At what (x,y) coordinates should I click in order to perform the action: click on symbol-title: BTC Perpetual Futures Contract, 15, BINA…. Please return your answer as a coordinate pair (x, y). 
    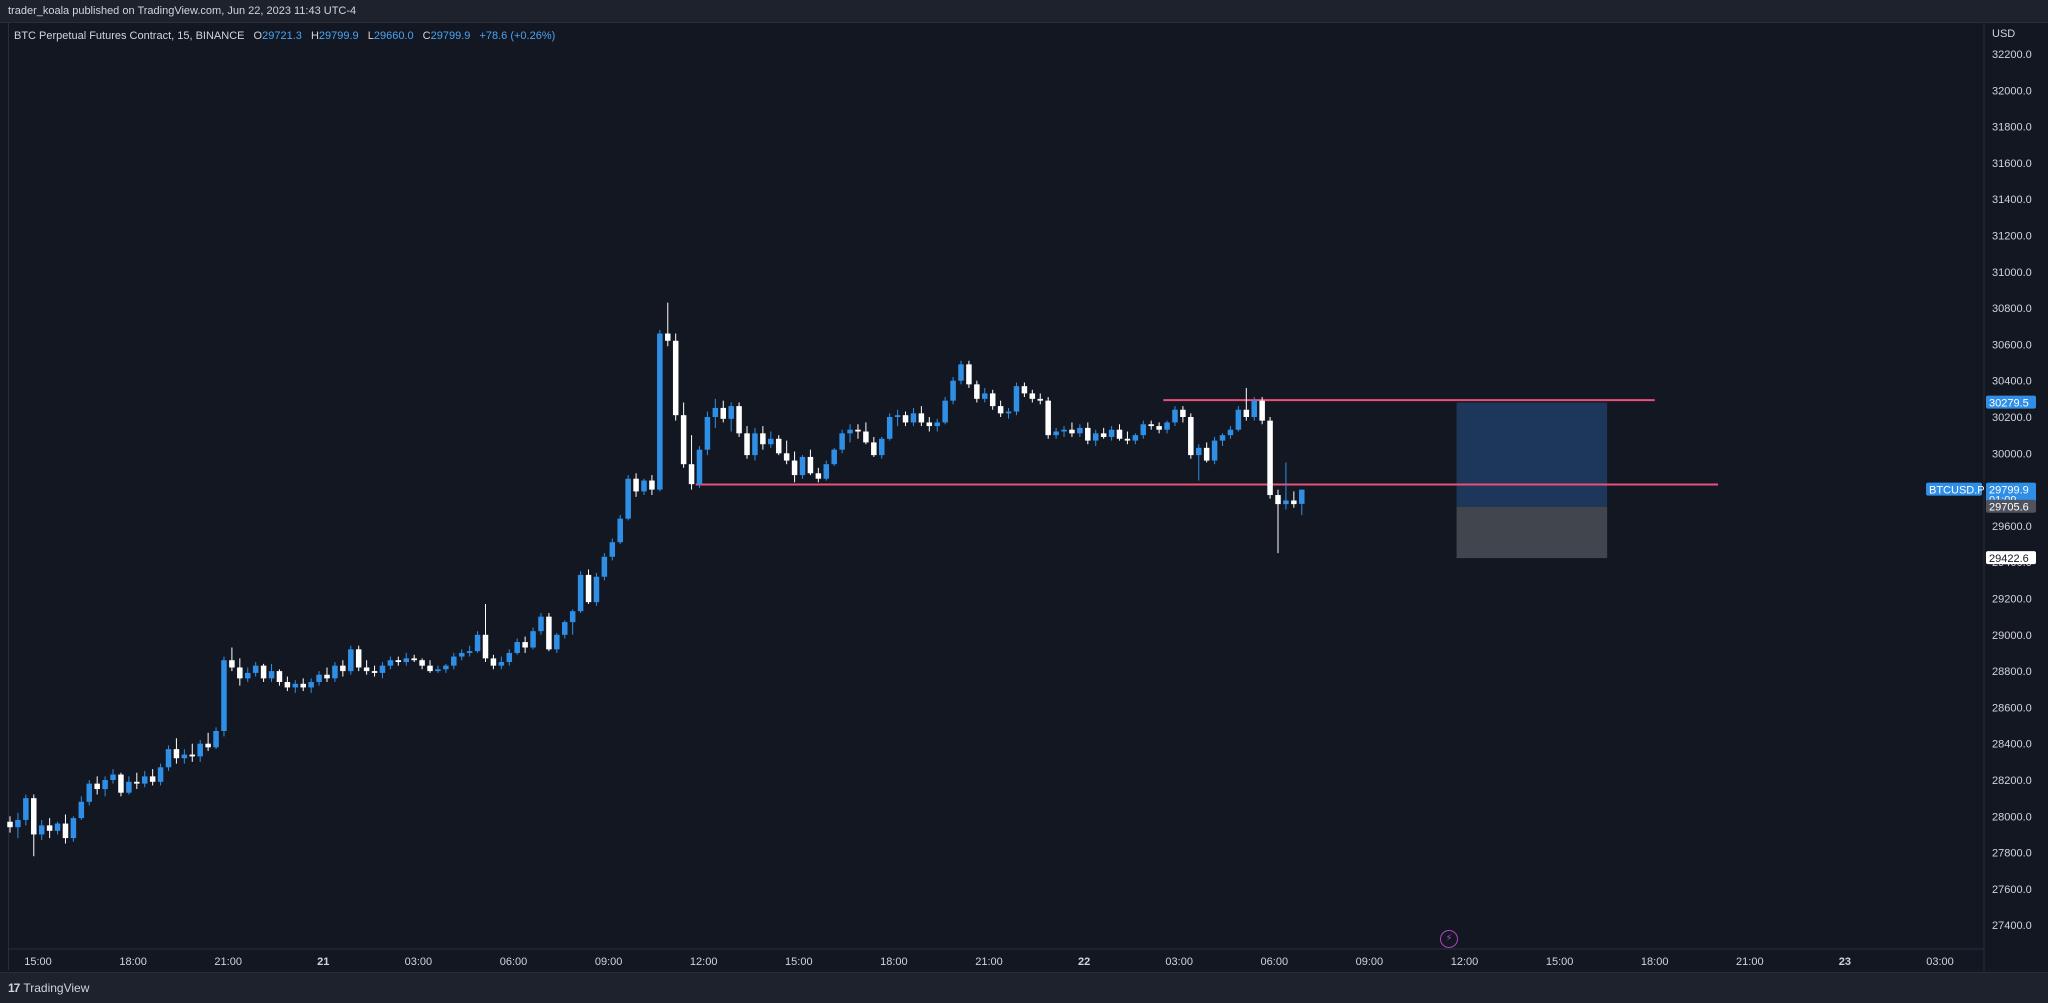
    Looking at the image, I should click on (129, 36).